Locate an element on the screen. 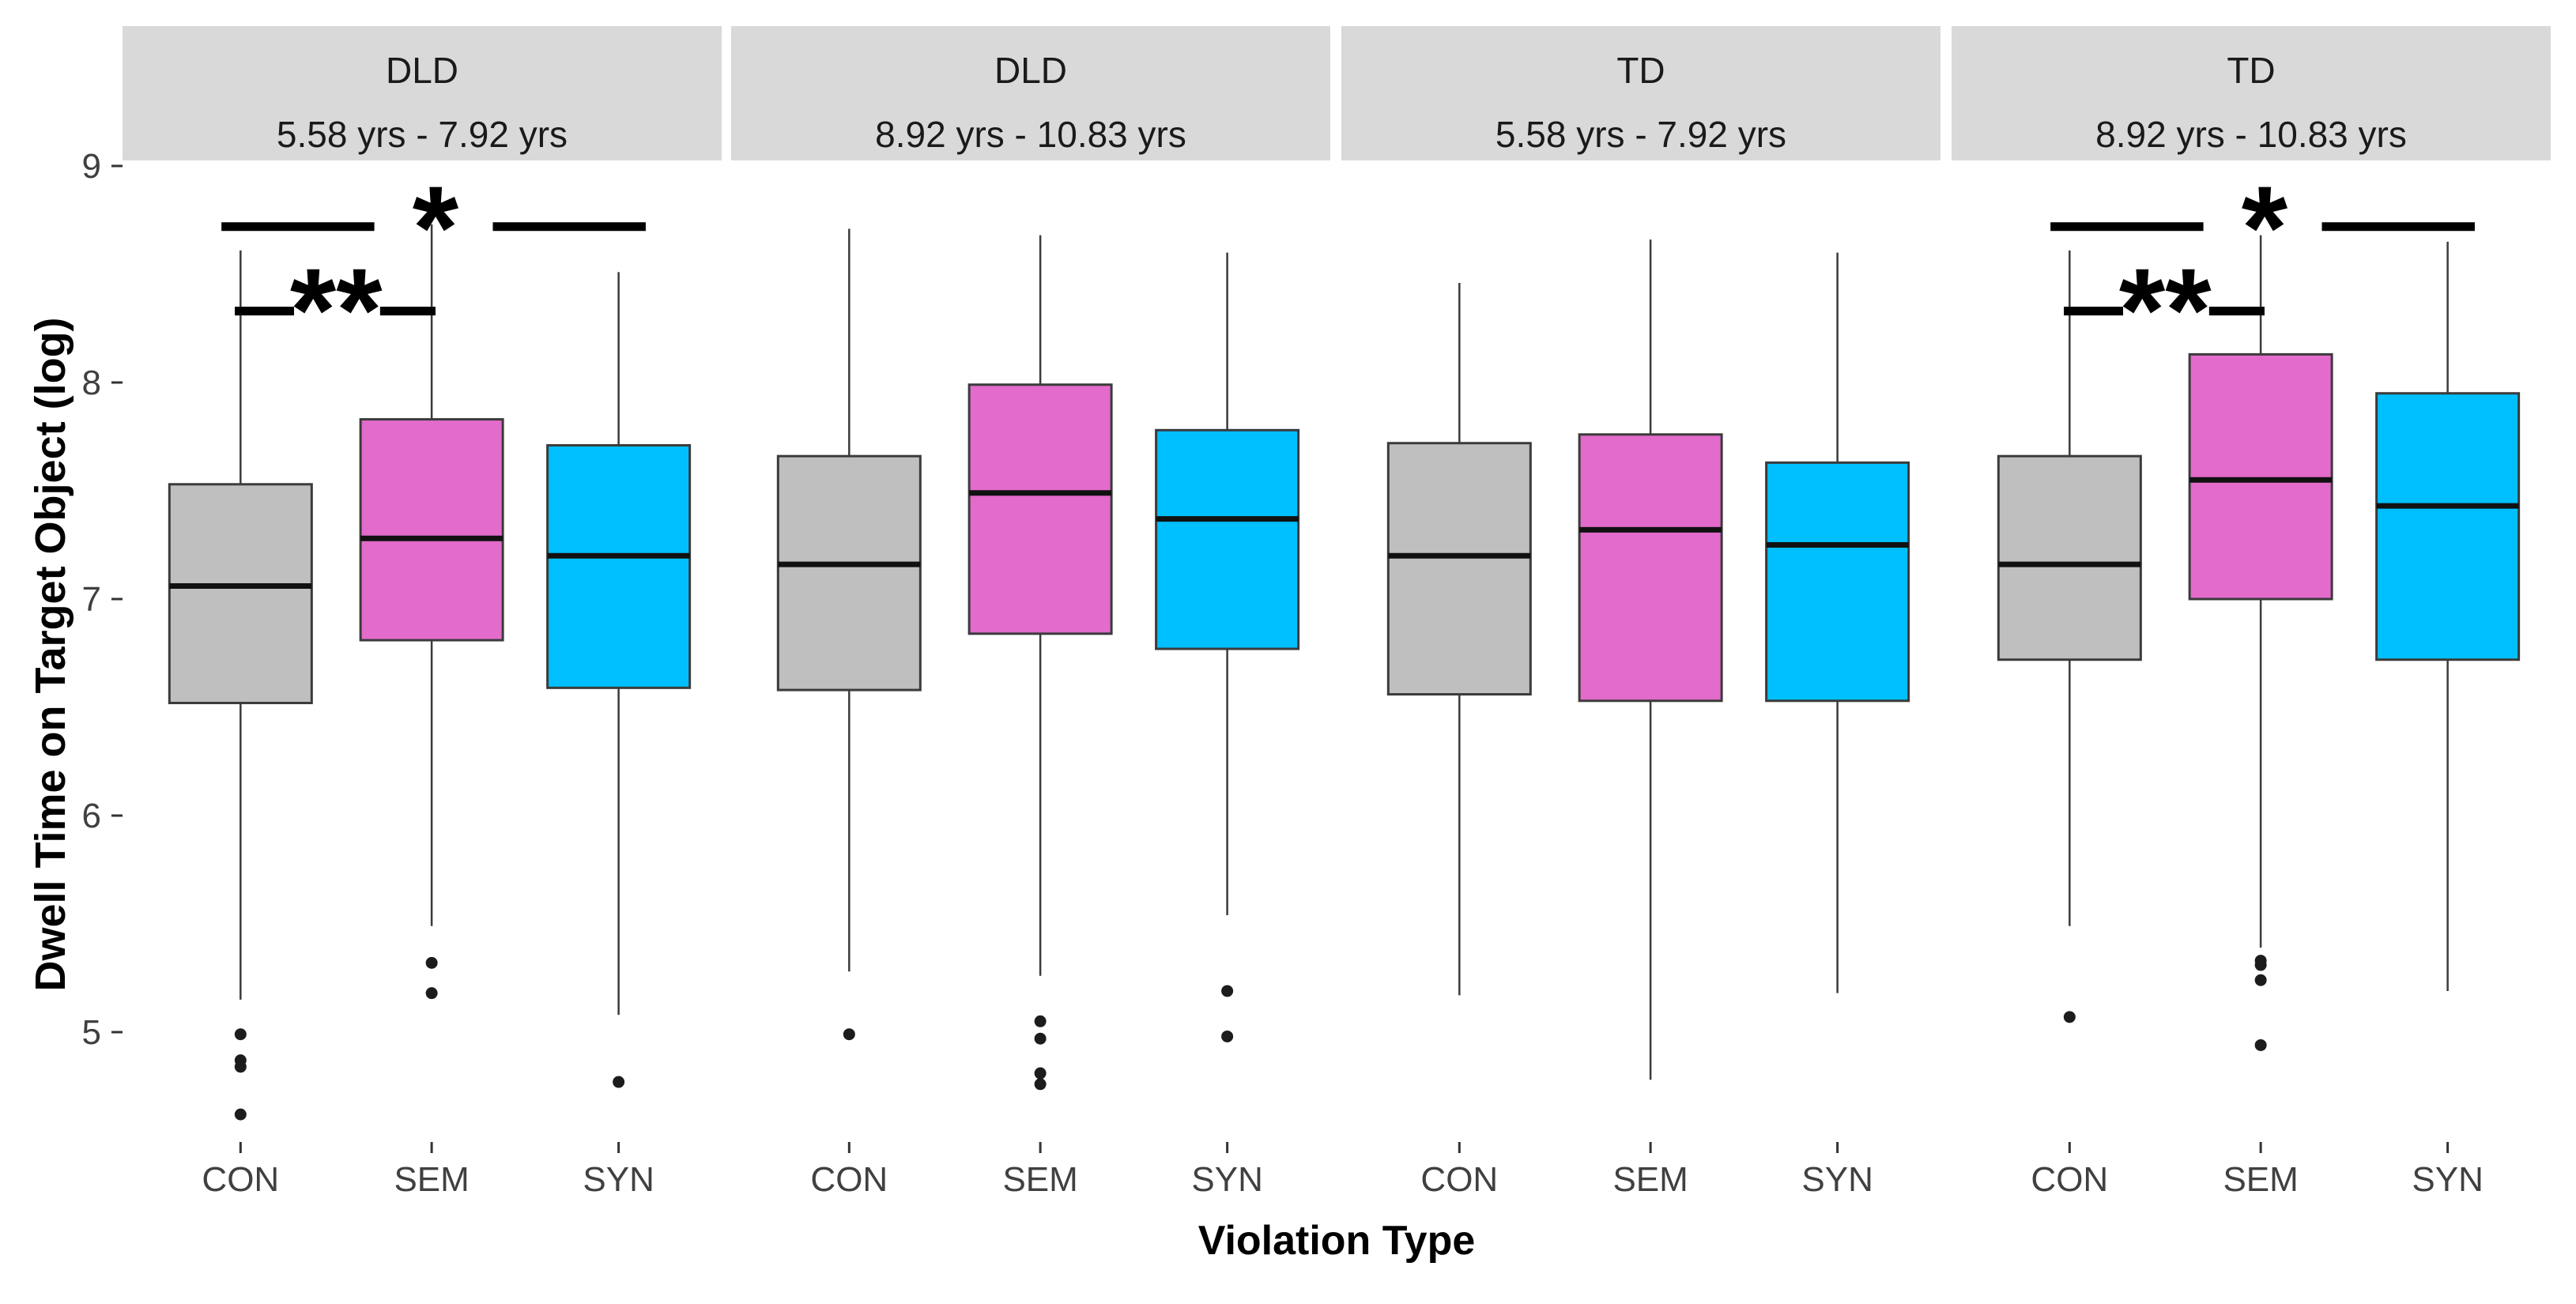 The image size is (2576, 1304). x-axis-title: Violation Type is located at coordinates (1336, 1241).